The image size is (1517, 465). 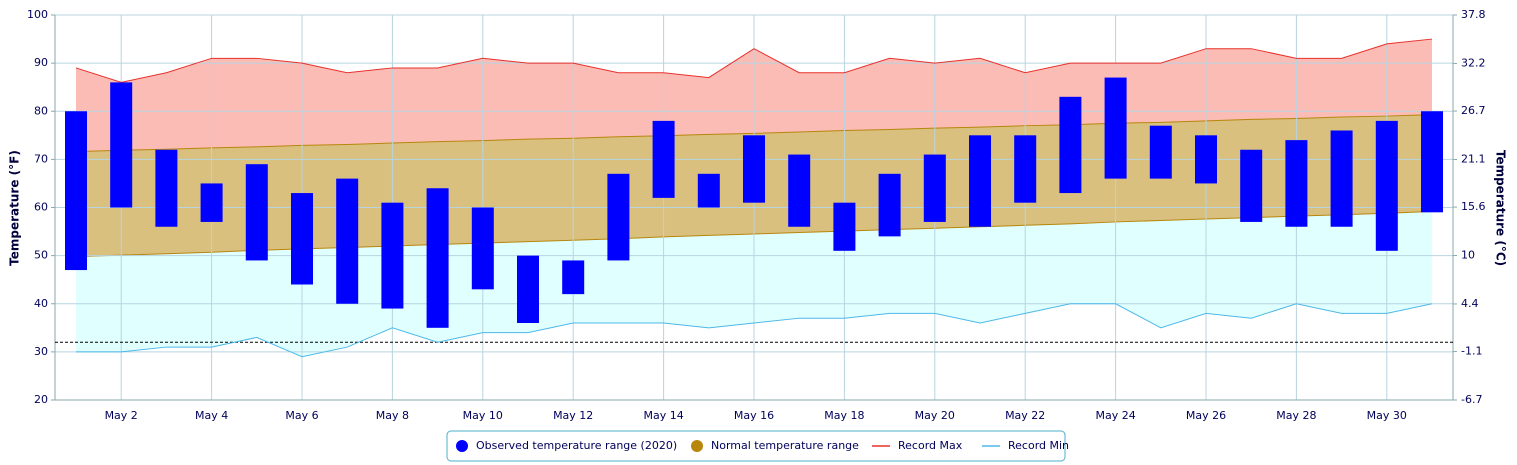 What do you see at coordinates (41, 110) in the screenshot?
I see `y-tick-label: 80` at bounding box center [41, 110].